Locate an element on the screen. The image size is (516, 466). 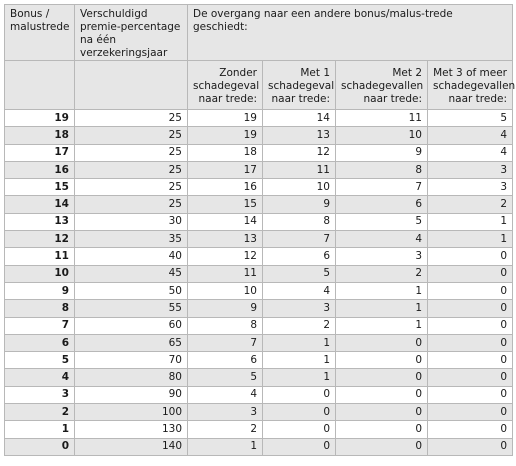
no-claims-cell: 7 is located at coordinates (225, 343).